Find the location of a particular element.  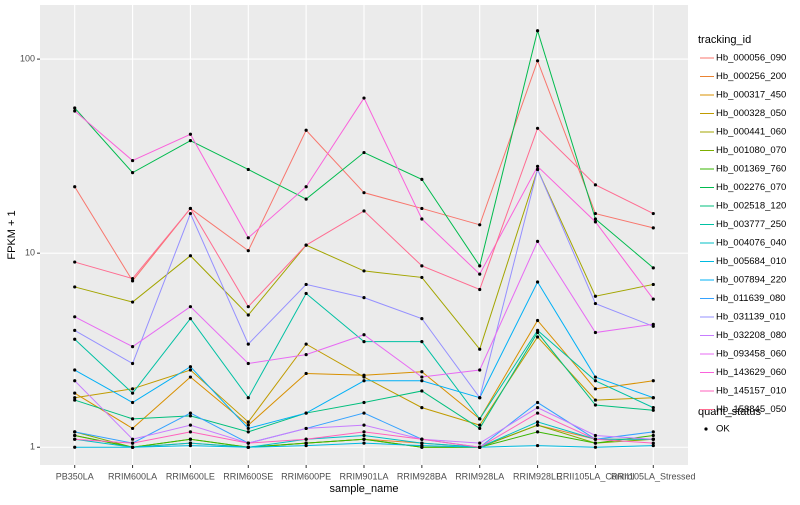

legend-label: Hb_001369_760 is located at coordinates (751, 169).